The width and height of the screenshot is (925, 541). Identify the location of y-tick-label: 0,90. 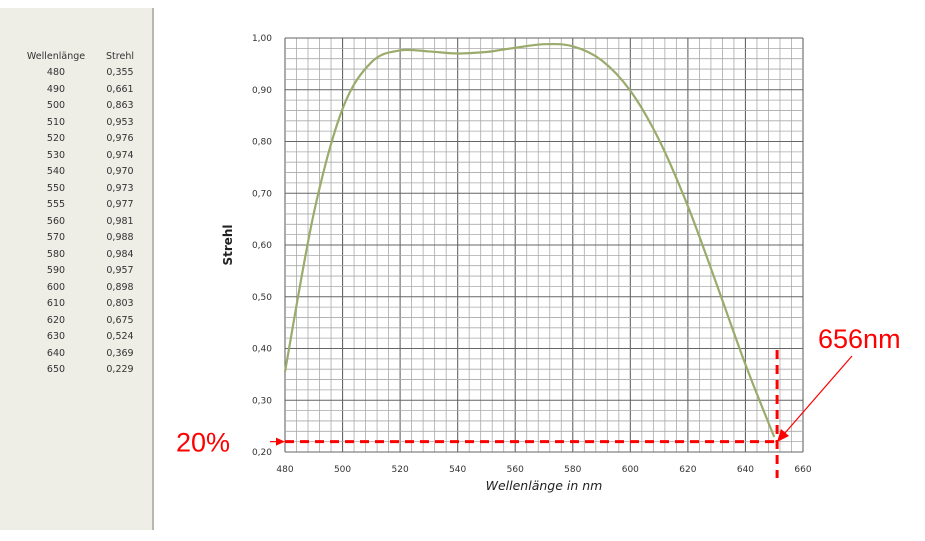
(262, 91).